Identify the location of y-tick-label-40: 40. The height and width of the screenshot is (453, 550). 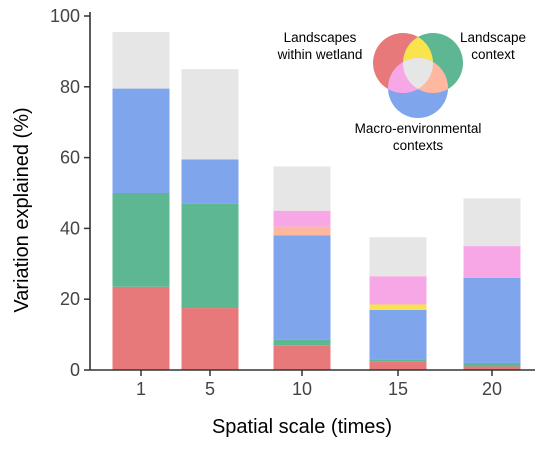
(70, 228).